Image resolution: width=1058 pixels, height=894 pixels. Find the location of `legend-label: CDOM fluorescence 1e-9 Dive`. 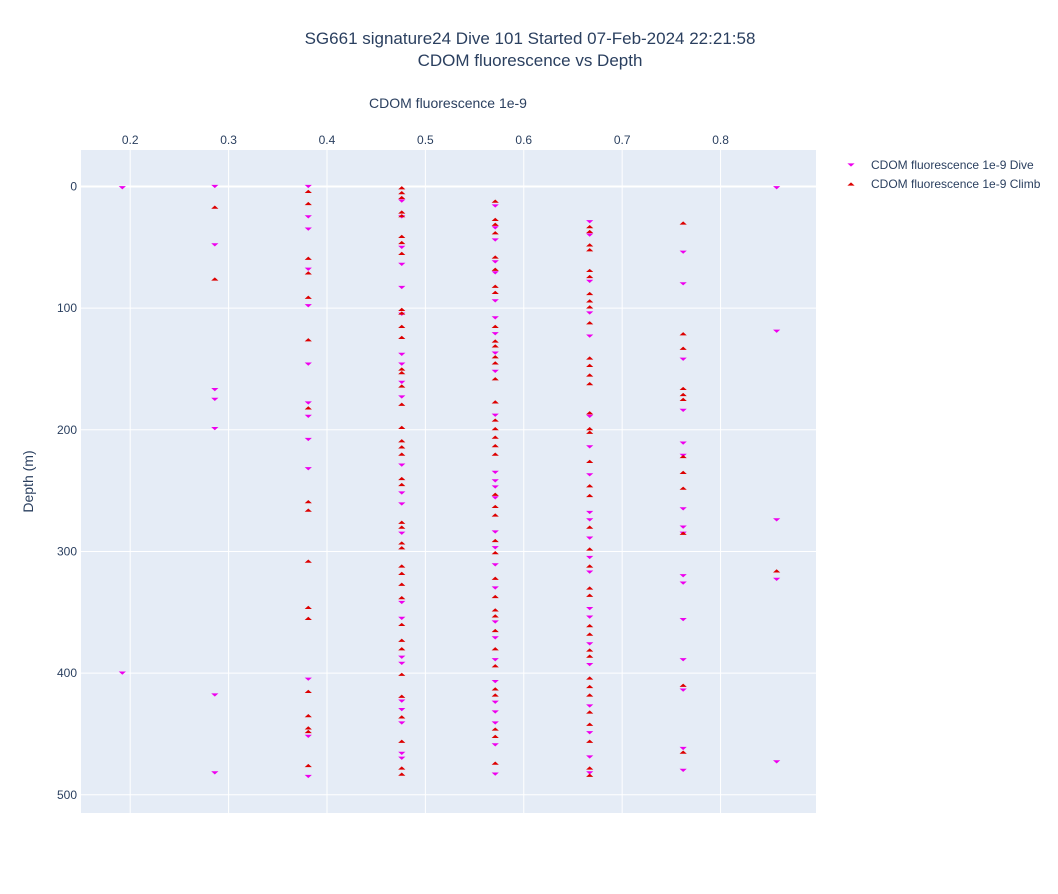

legend-label: CDOM fluorescence 1e-9 Dive is located at coordinates (952, 165).